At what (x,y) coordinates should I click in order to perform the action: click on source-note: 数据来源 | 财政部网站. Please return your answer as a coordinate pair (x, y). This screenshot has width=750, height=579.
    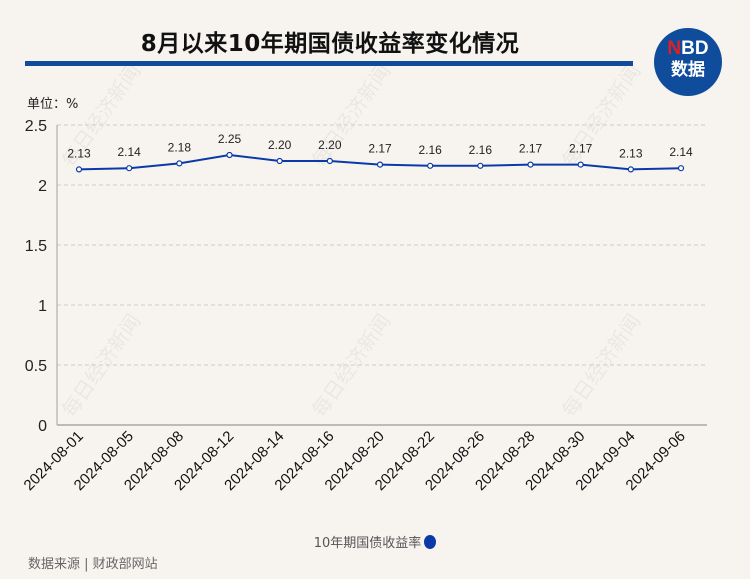
    Looking at the image, I should click on (93, 564).